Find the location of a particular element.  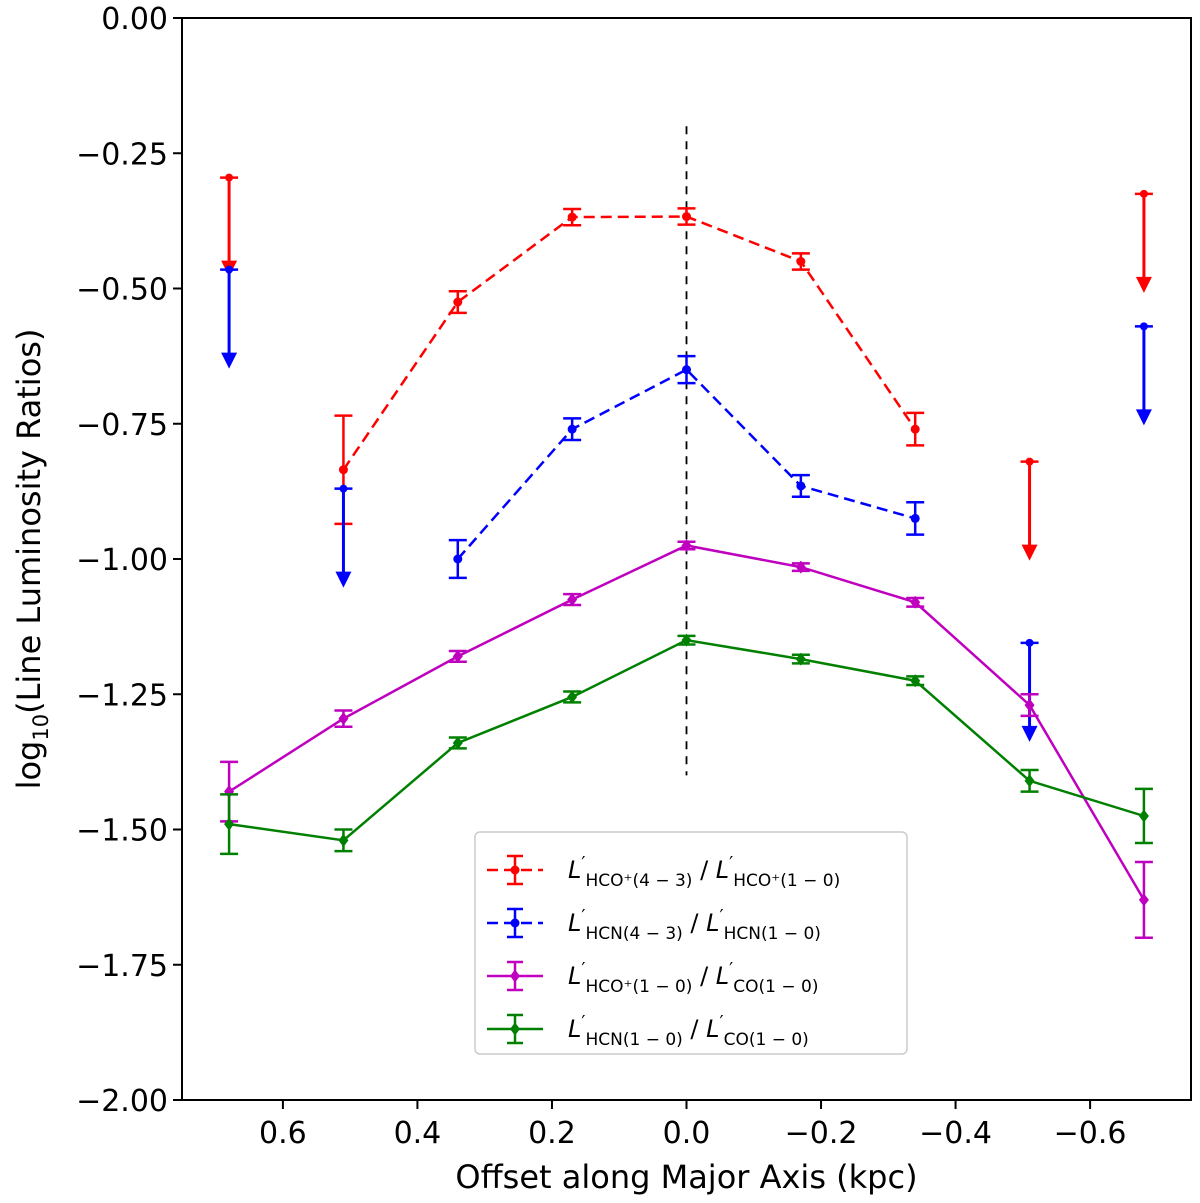

legend-label: L′HCN(1 − 0) / L′CO(1 − 0) is located at coordinates (688, 1031).